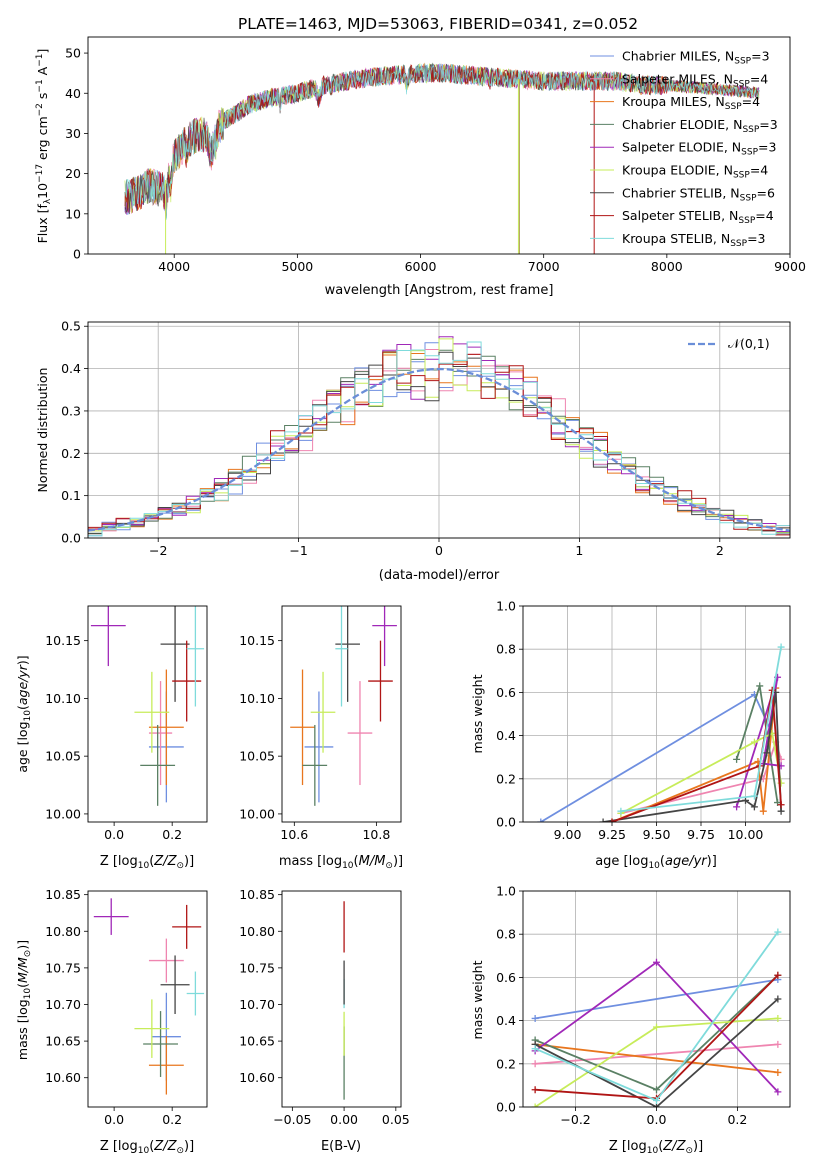 This screenshot has height=1170, width=819. I want to click on y-tick-label: 10.05, so click(257, 756).